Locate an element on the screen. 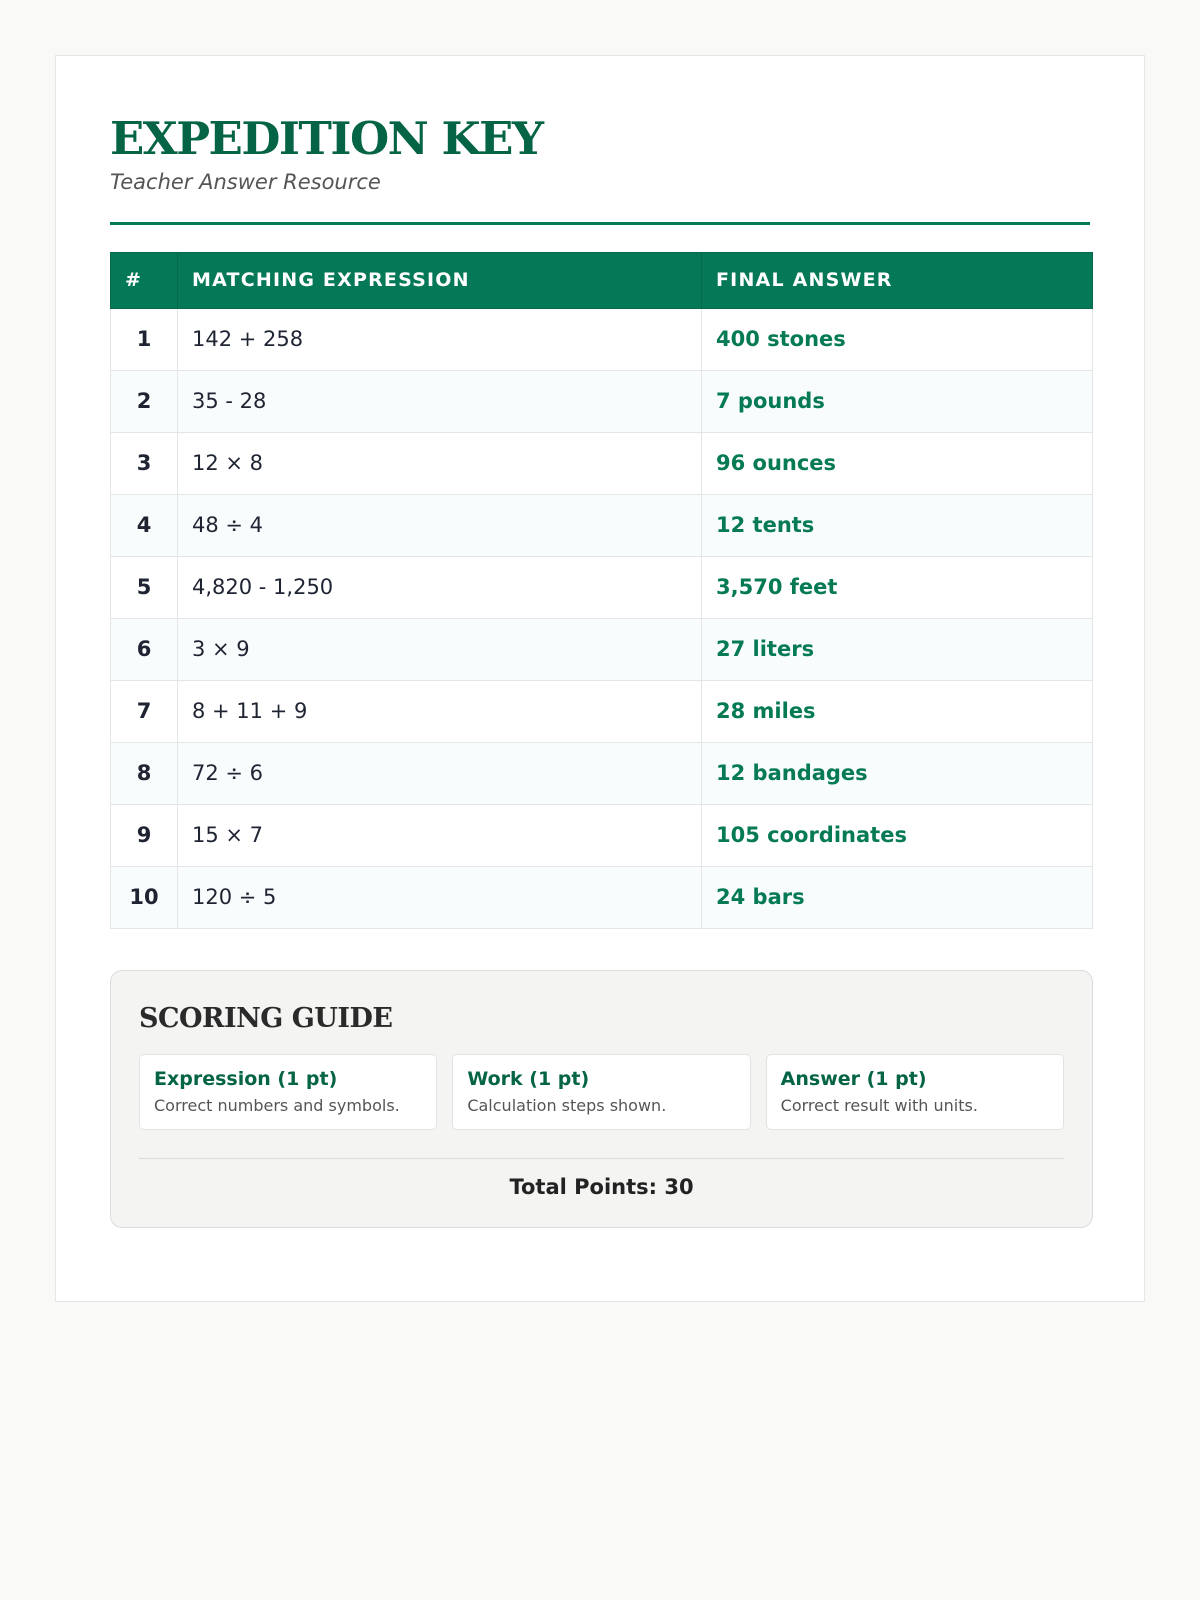  table-row: 5 4,820 - 1,250 3,570 feet is located at coordinates (601, 587).